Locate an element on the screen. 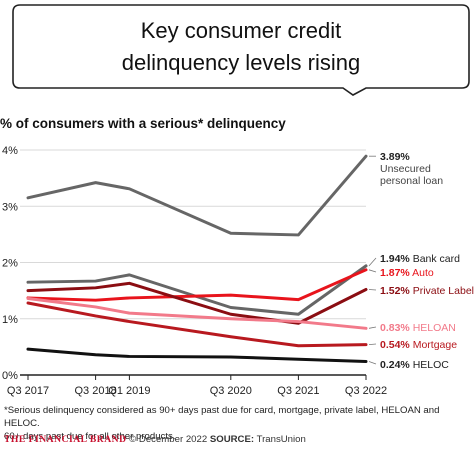 The image size is (474, 453). source-text: TransUnion is located at coordinates (280, 439).